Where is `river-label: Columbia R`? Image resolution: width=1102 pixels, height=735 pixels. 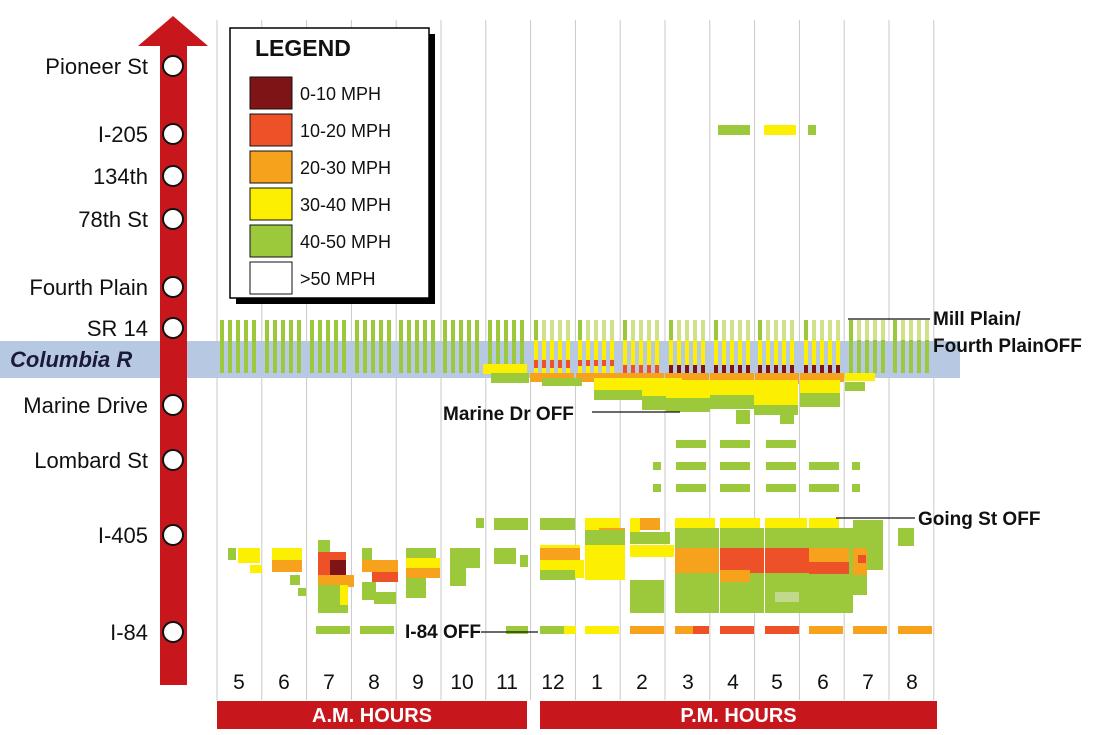 river-label: Columbia R is located at coordinates (71, 359).